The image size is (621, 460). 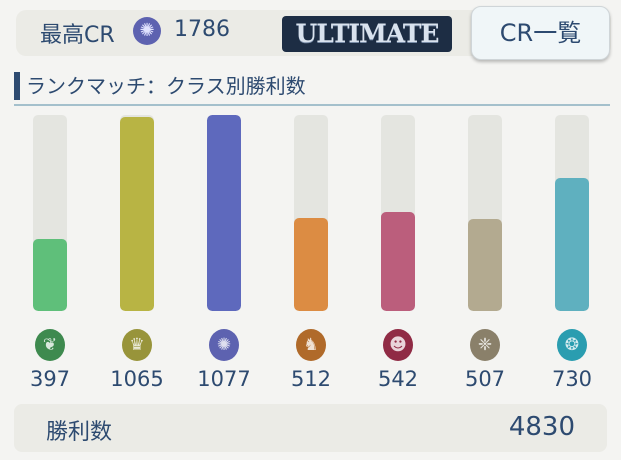 I want to click on data-label-abyss: 542, so click(x=398, y=379).